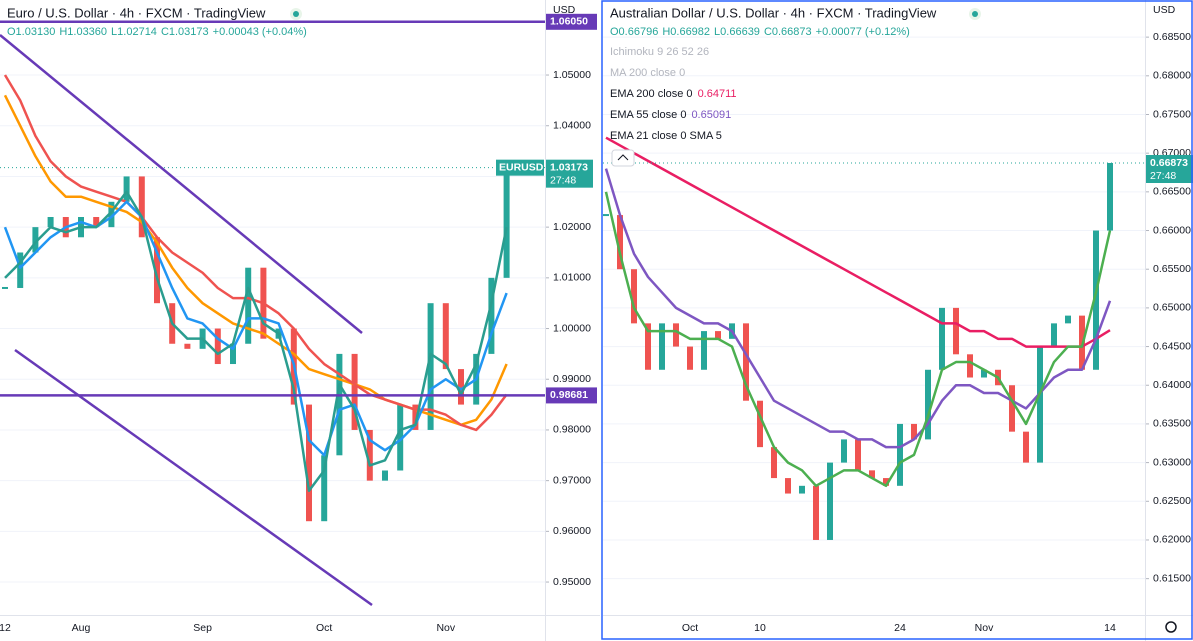 The width and height of the screenshot is (1193, 641). Describe the element at coordinates (572, 430) in the screenshot. I see `y-tick-label: 0.98000` at that location.